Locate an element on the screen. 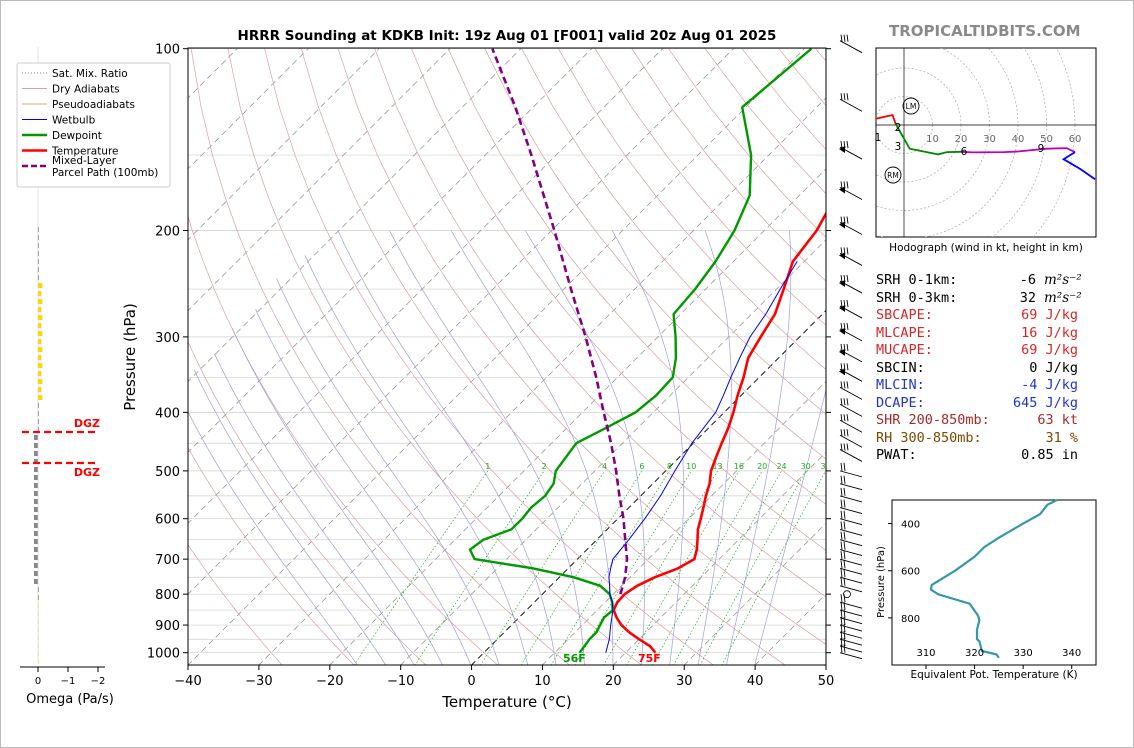 Image resolution: width=1134 pixels, height=748 pixels. x-tick-label: 30 is located at coordinates (684, 681).